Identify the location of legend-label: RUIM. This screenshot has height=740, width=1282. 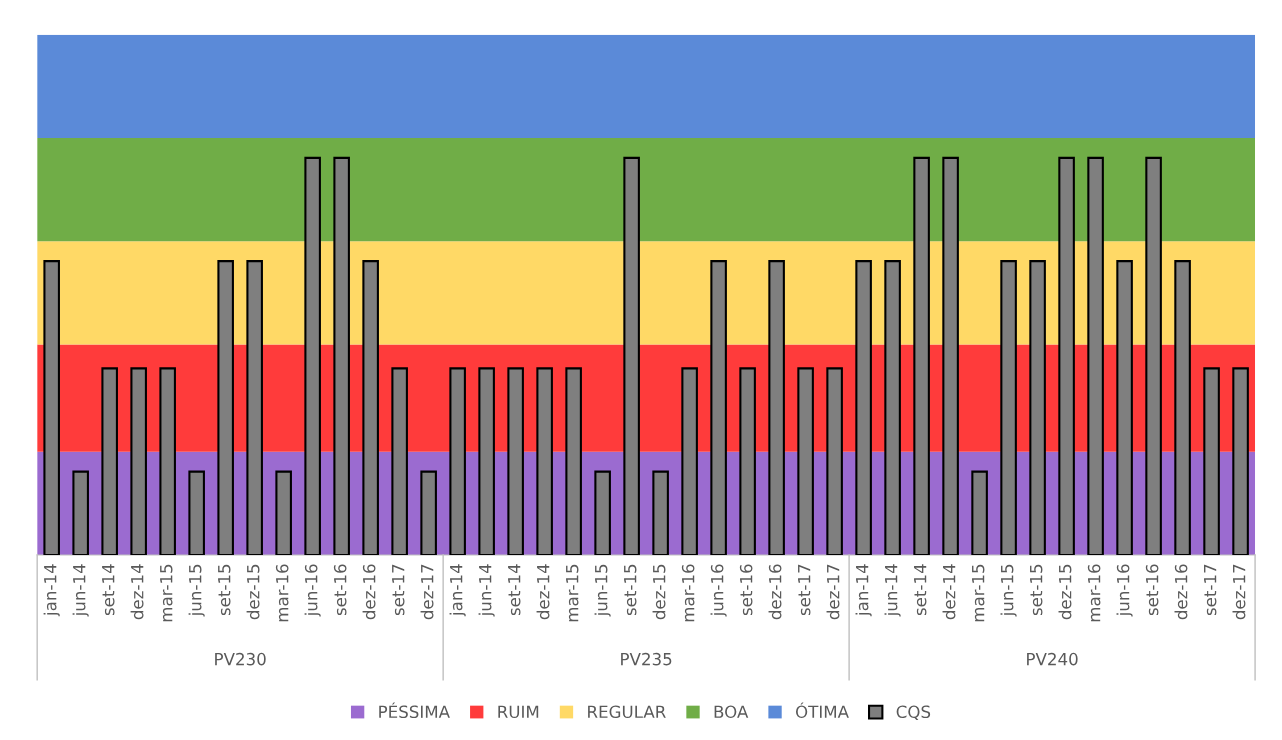
(518, 712).